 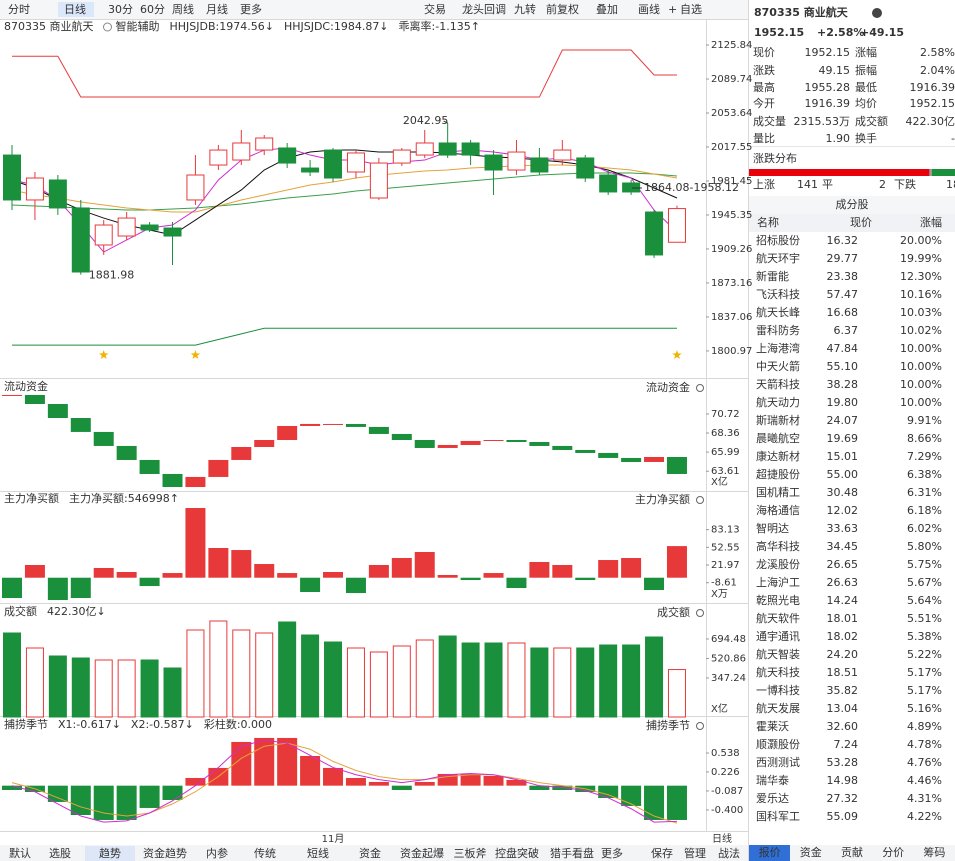 I want to click on stock-price: 26.65, so click(x=843, y=564).